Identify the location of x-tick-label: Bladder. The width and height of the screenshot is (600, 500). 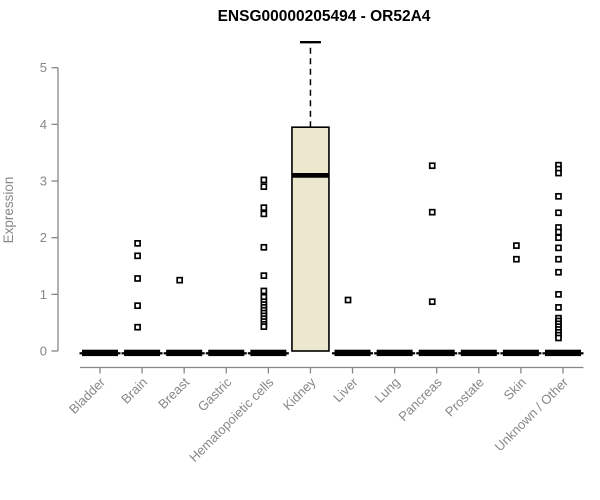
(87, 395).